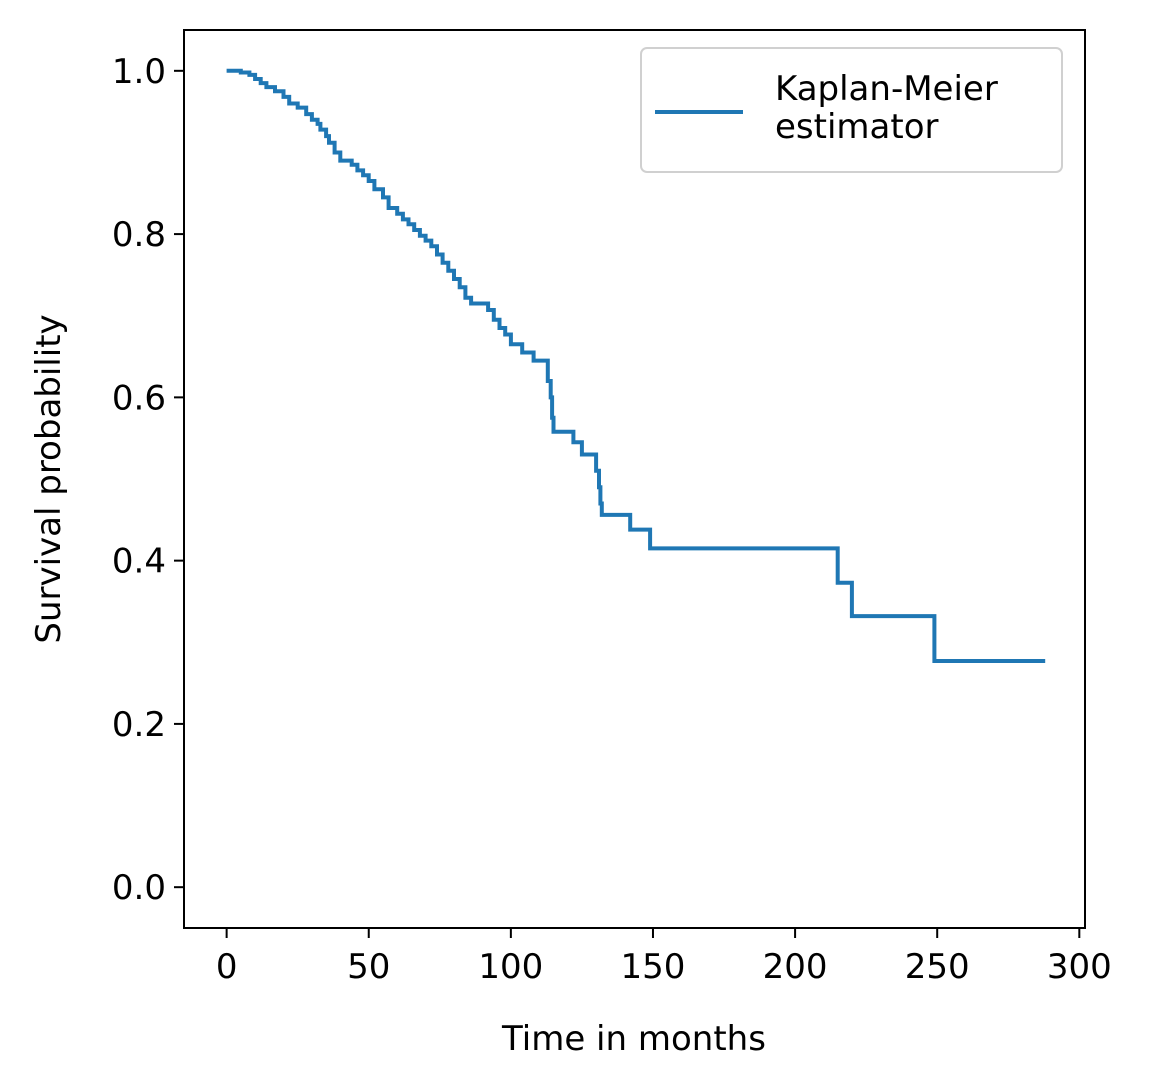 The width and height of the screenshot is (1150, 1089). Describe the element at coordinates (795, 967) in the screenshot. I see `x-tick-label: 200` at that location.